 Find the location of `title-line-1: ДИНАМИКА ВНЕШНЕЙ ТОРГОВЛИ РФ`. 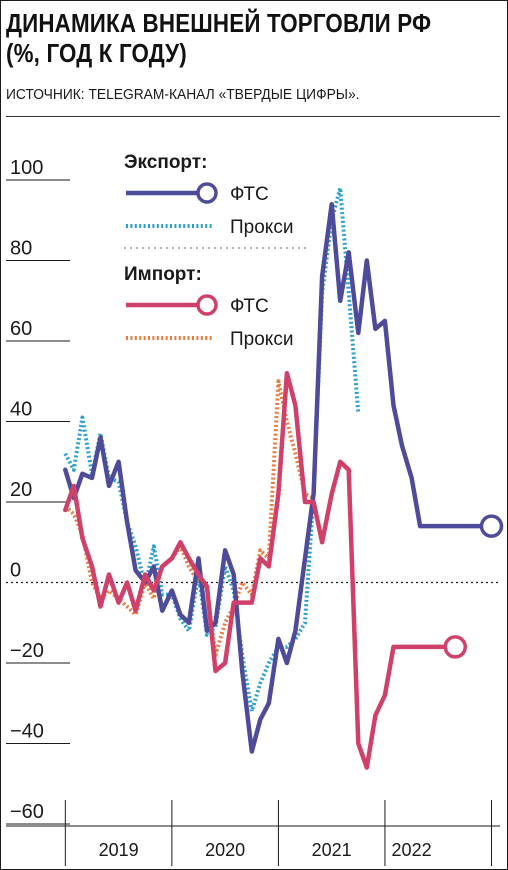

title-line-1: ДИНАМИКА ВНЕШНЕЙ ТОРГОВЛИ РФ is located at coordinates (219, 23).